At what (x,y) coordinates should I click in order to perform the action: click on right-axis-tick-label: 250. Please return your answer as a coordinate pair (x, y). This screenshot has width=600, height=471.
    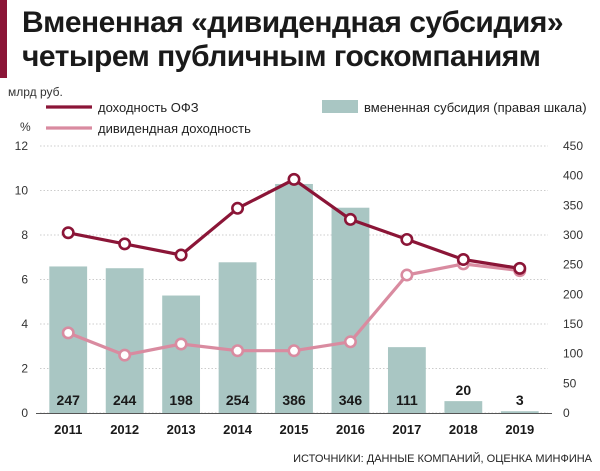
    Looking at the image, I should click on (573, 265).